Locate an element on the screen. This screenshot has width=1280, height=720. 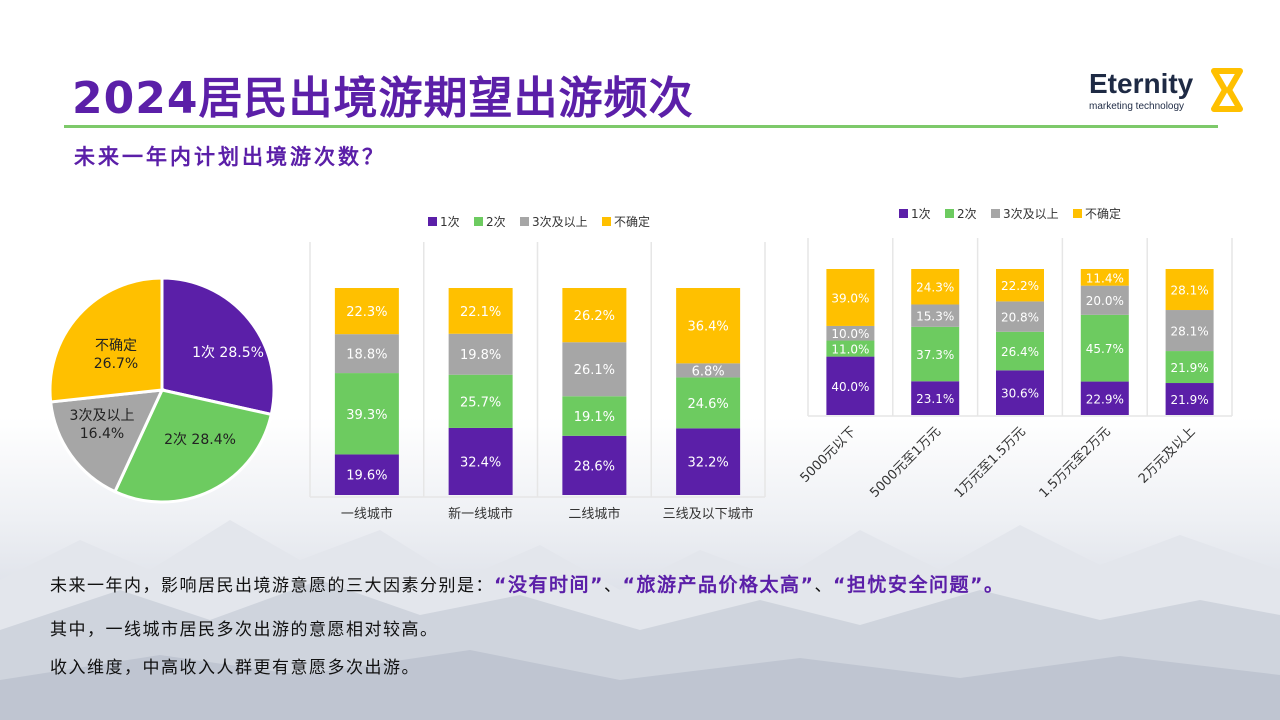
factor-safety-concern: “担忧安全问题” is located at coordinates (908, 585).